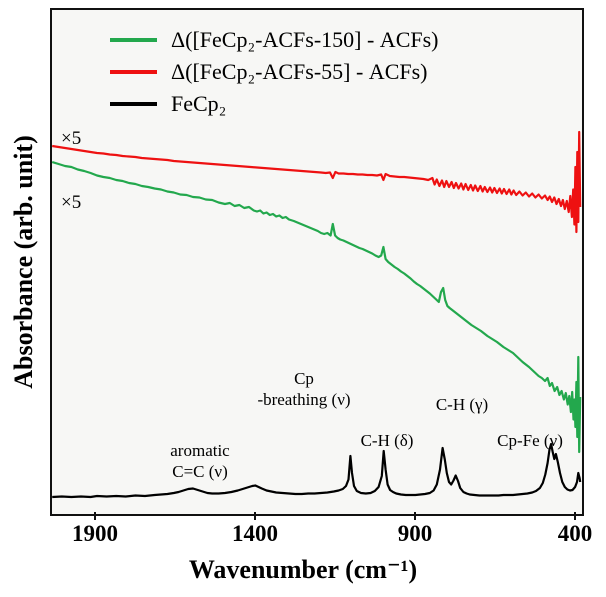 The width and height of the screenshot is (606, 597). I want to click on legend-label-green: Δ([FeCp₂-ACFs-150] - ACFs), so click(305, 39).